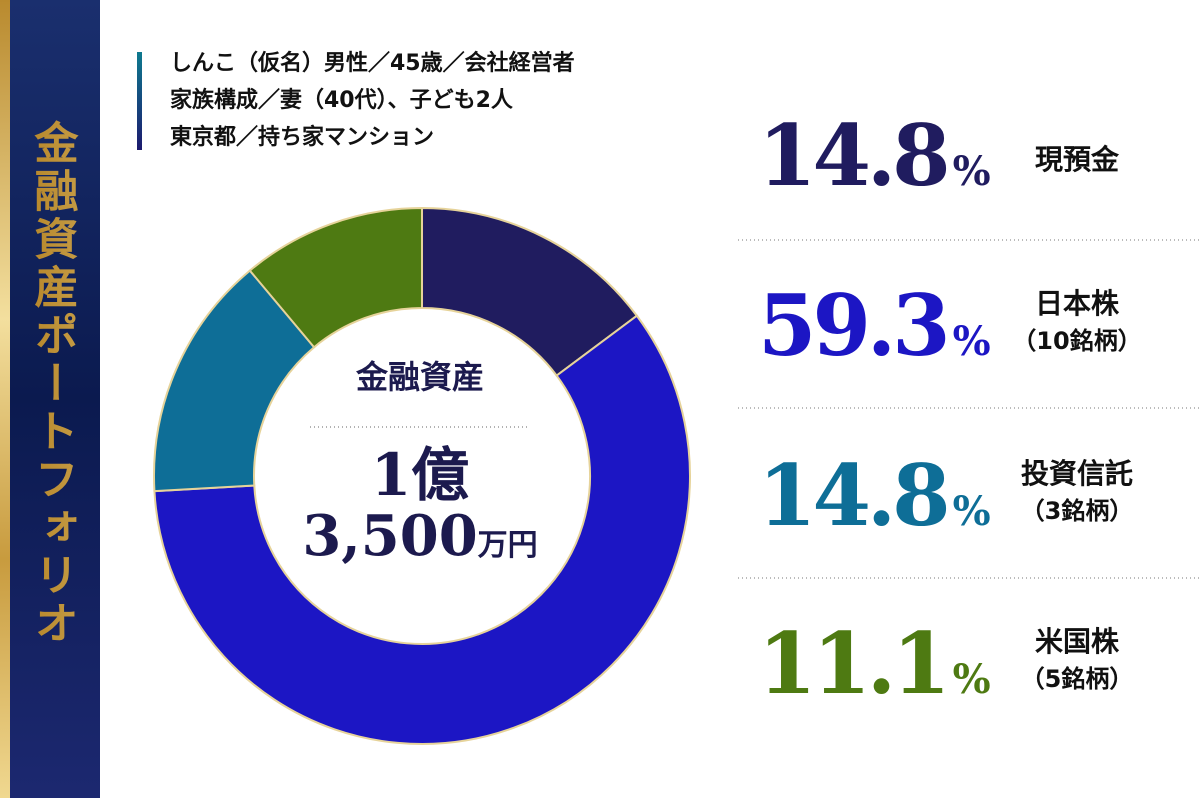  I want to click on percent-label: 59.3%, so click(874, 325).